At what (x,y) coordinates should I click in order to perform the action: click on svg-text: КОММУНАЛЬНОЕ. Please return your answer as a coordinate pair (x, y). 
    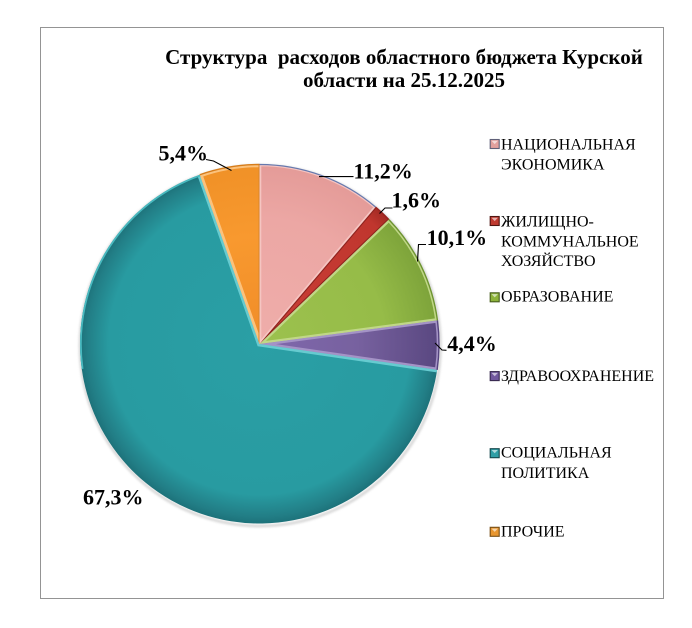
    Looking at the image, I should click on (570, 242).